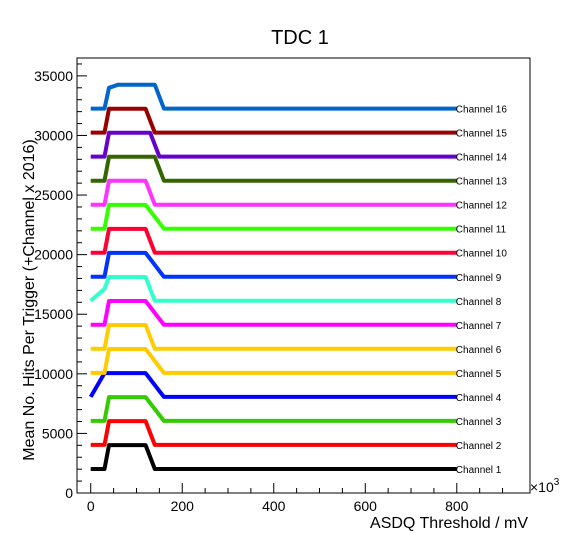  What do you see at coordinates (479, 326) in the screenshot?
I see `series-label: Channel 7` at bounding box center [479, 326].